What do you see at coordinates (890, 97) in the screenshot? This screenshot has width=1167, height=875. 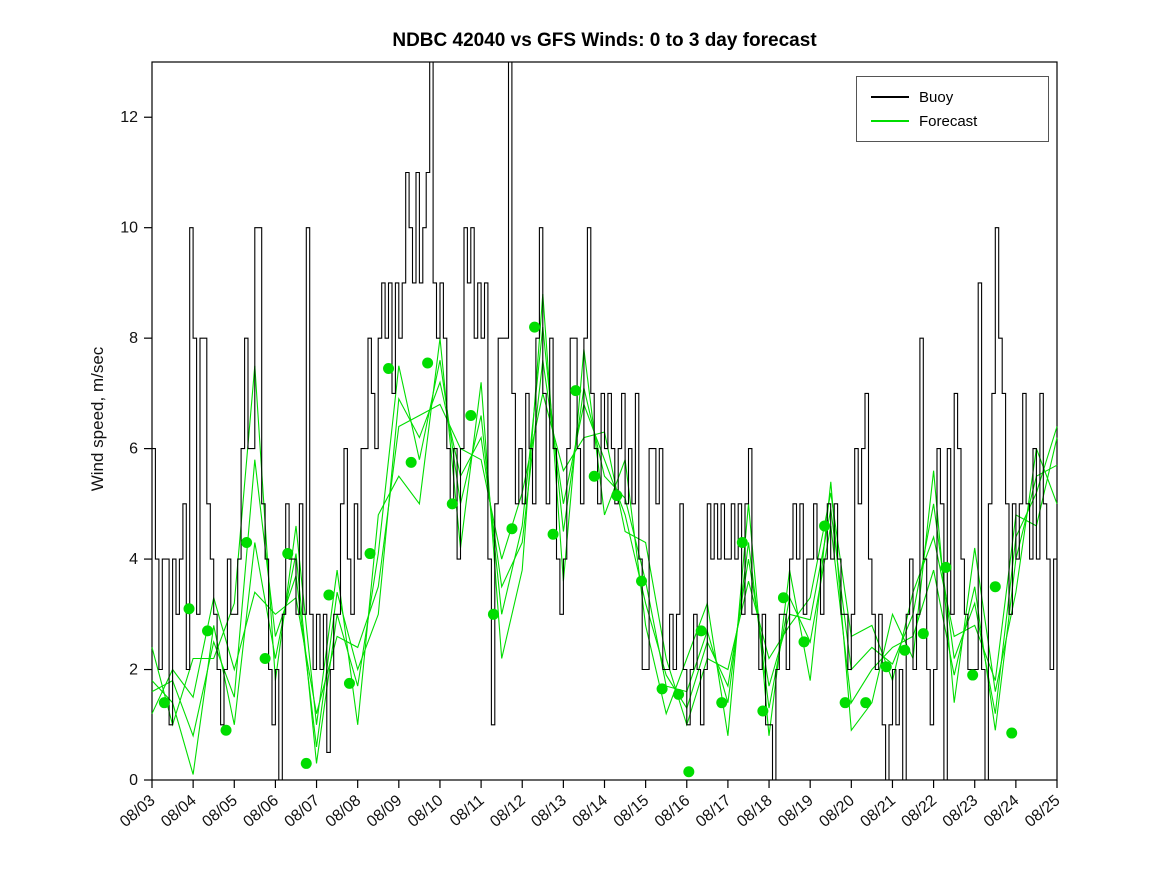 I see `buoy-line-swatch` at bounding box center [890, 97].